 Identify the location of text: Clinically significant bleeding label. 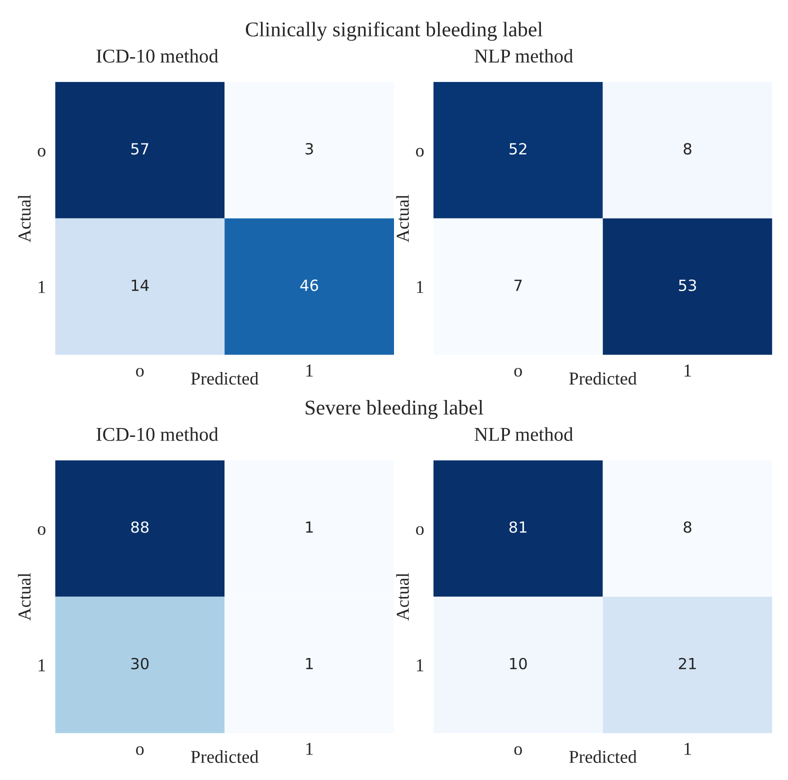
(394, 31).